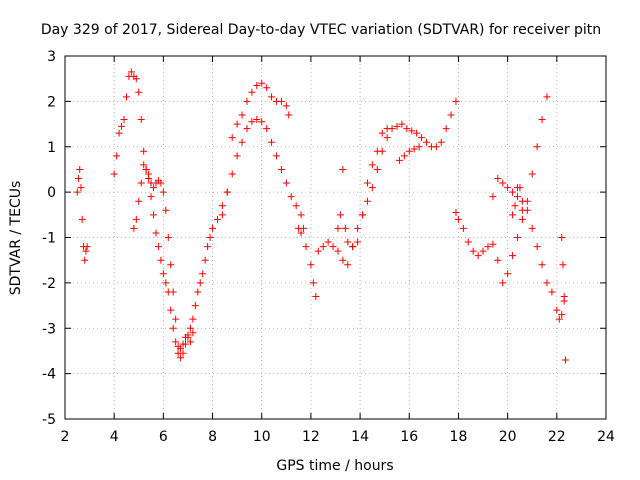 This screenshot has height=480, width=640. What do you see at coordinates (51, 148) in the screenshot?
I see `y-tick-label: 1` at bounding box center [51, 148].